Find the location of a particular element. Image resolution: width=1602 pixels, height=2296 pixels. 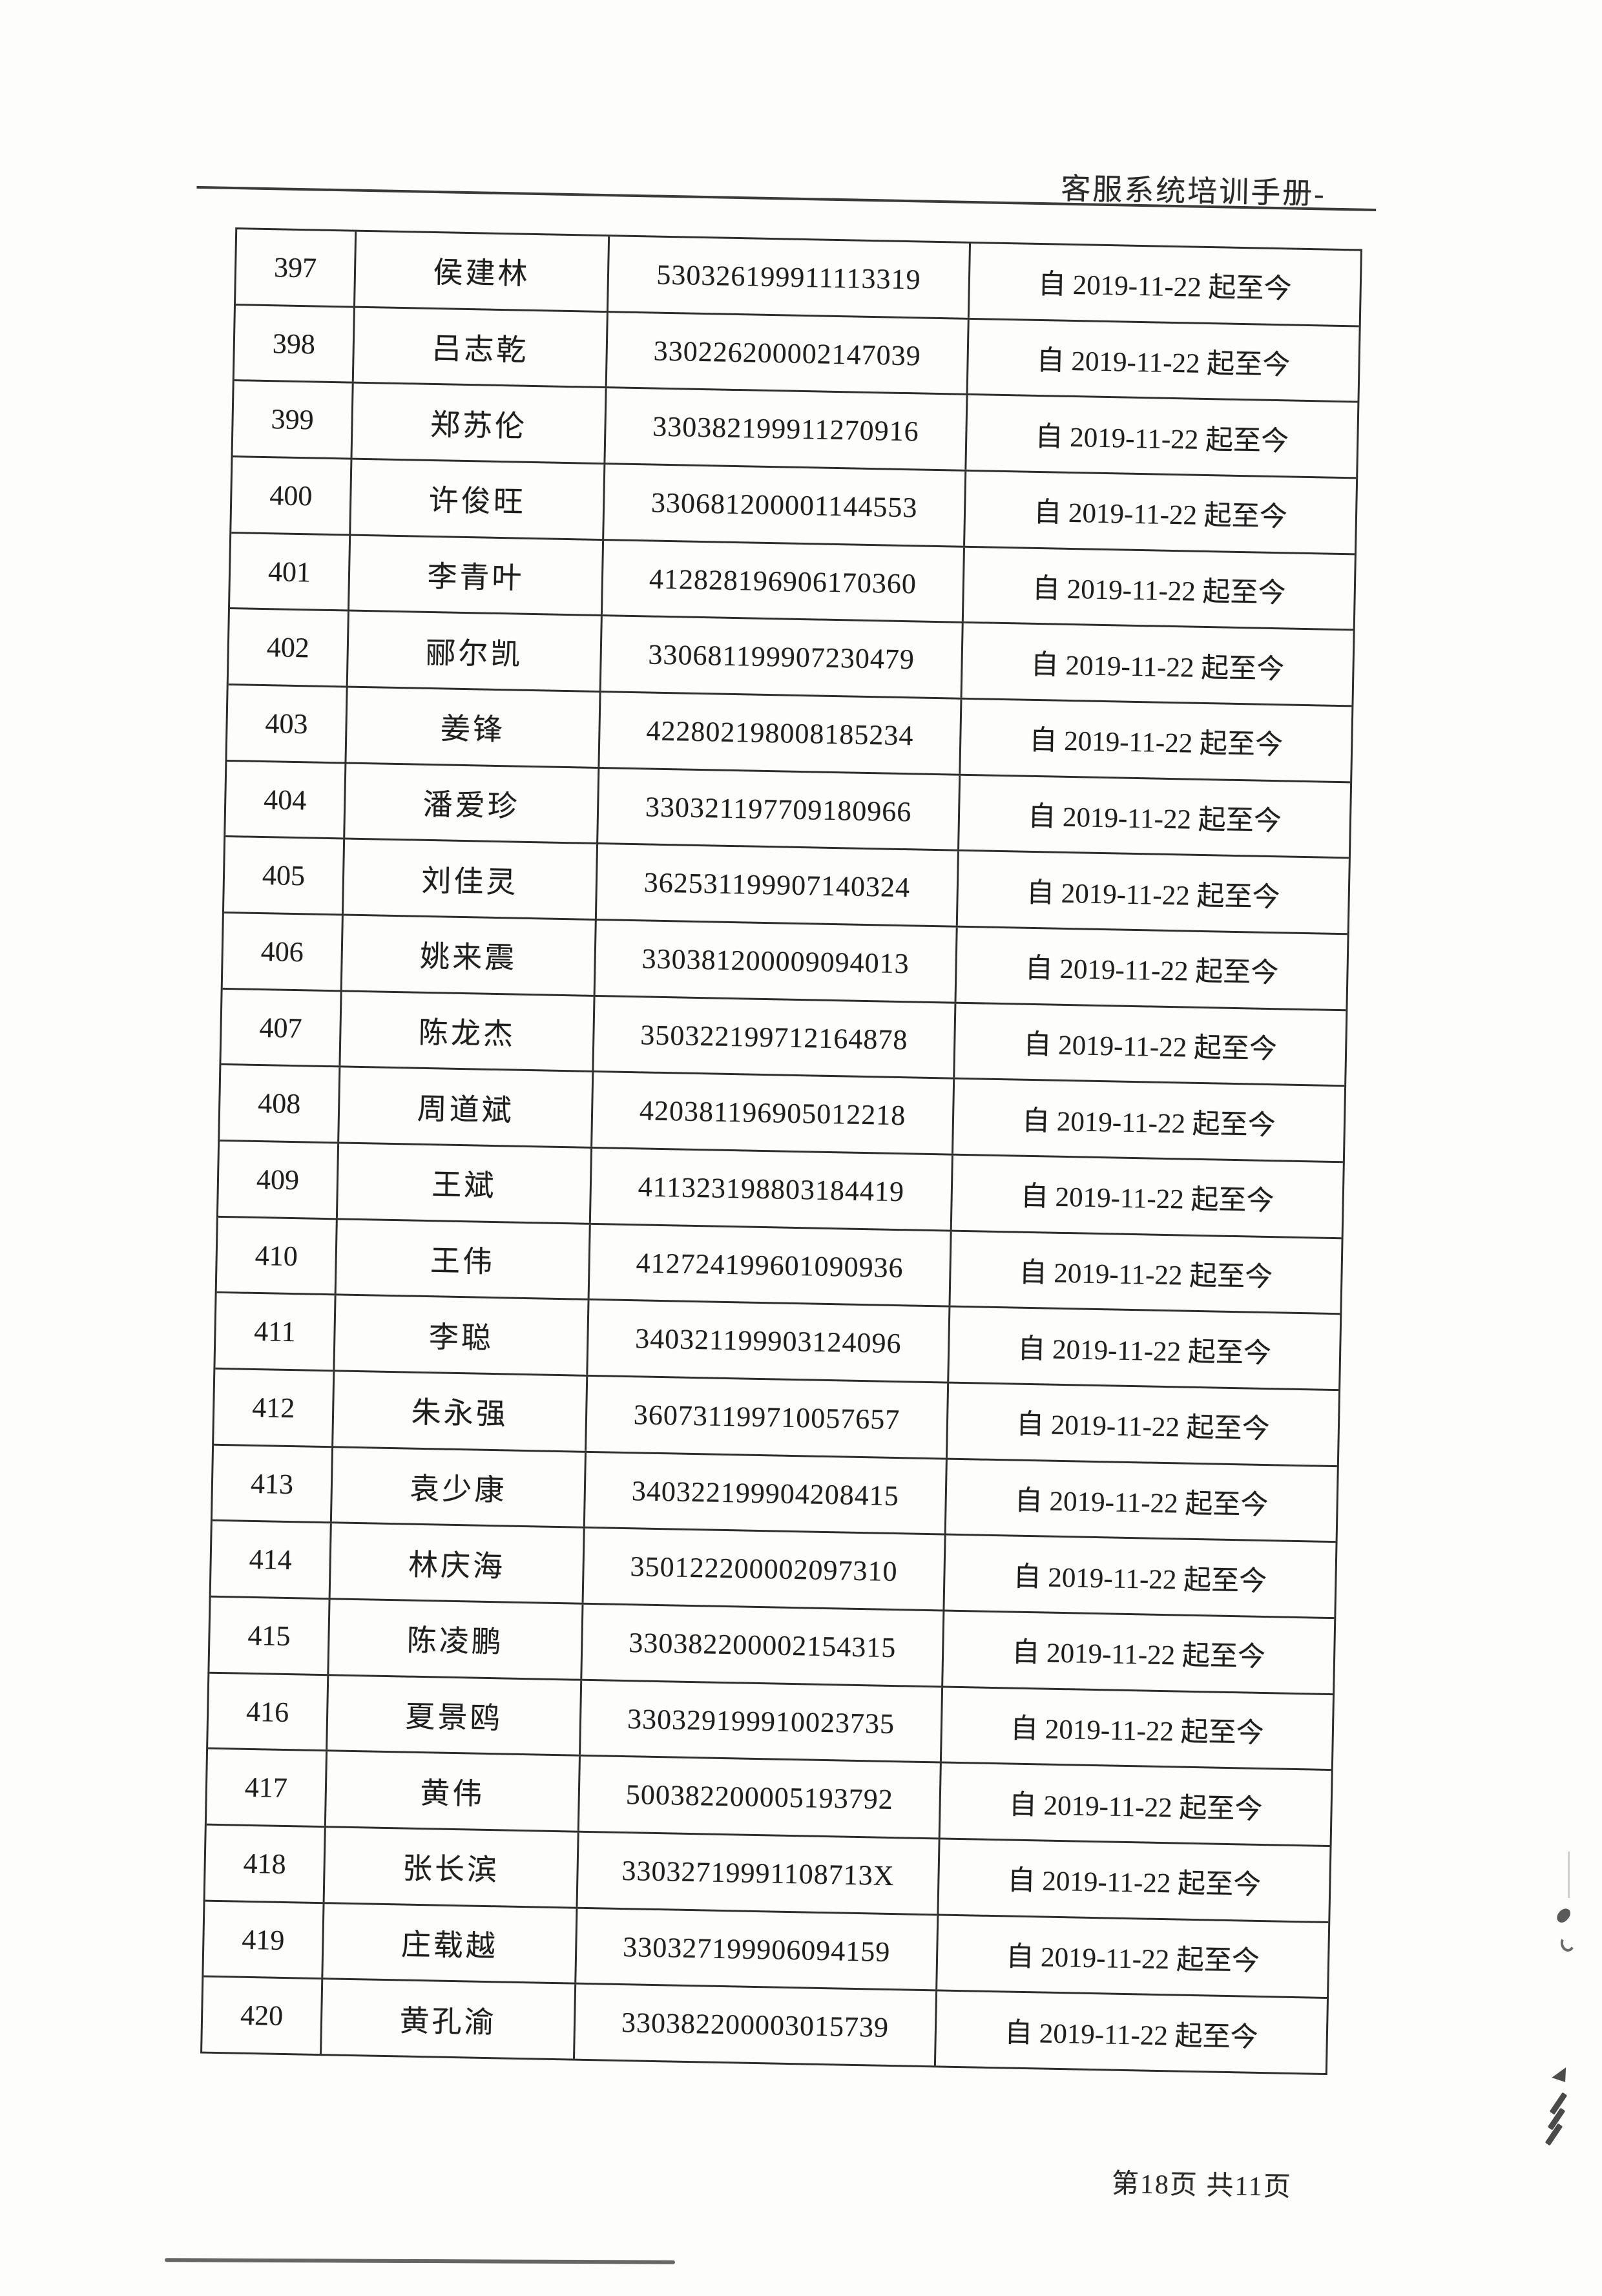

id-number-cell: 412828196906170360 is located at coordinates (782, 581).